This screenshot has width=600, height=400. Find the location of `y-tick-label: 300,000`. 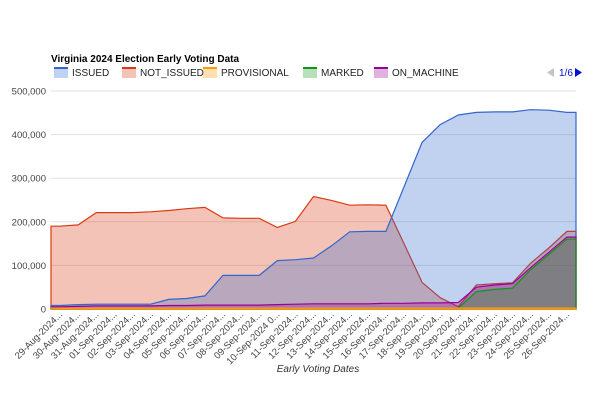

y-tick-label: 300,000 is located at coordinates (29, 179).